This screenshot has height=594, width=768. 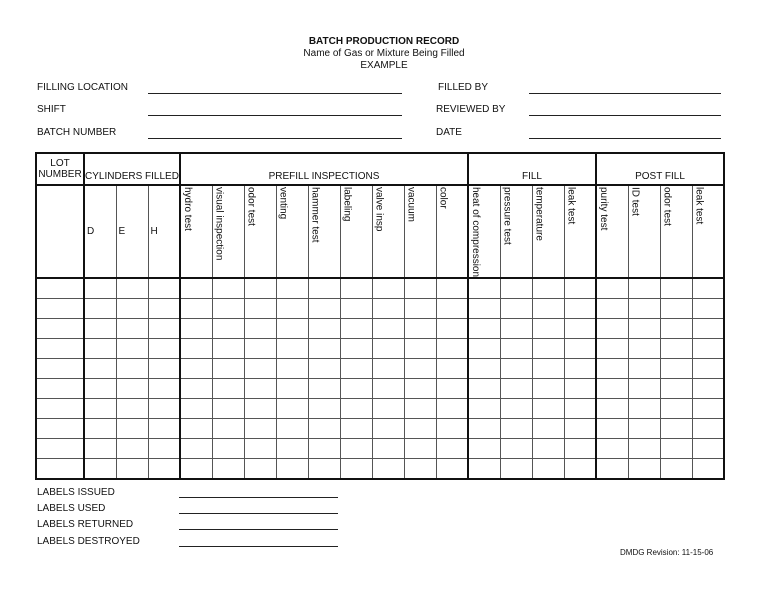 I want to click on labels-input-line, so click(x=258, y=513).